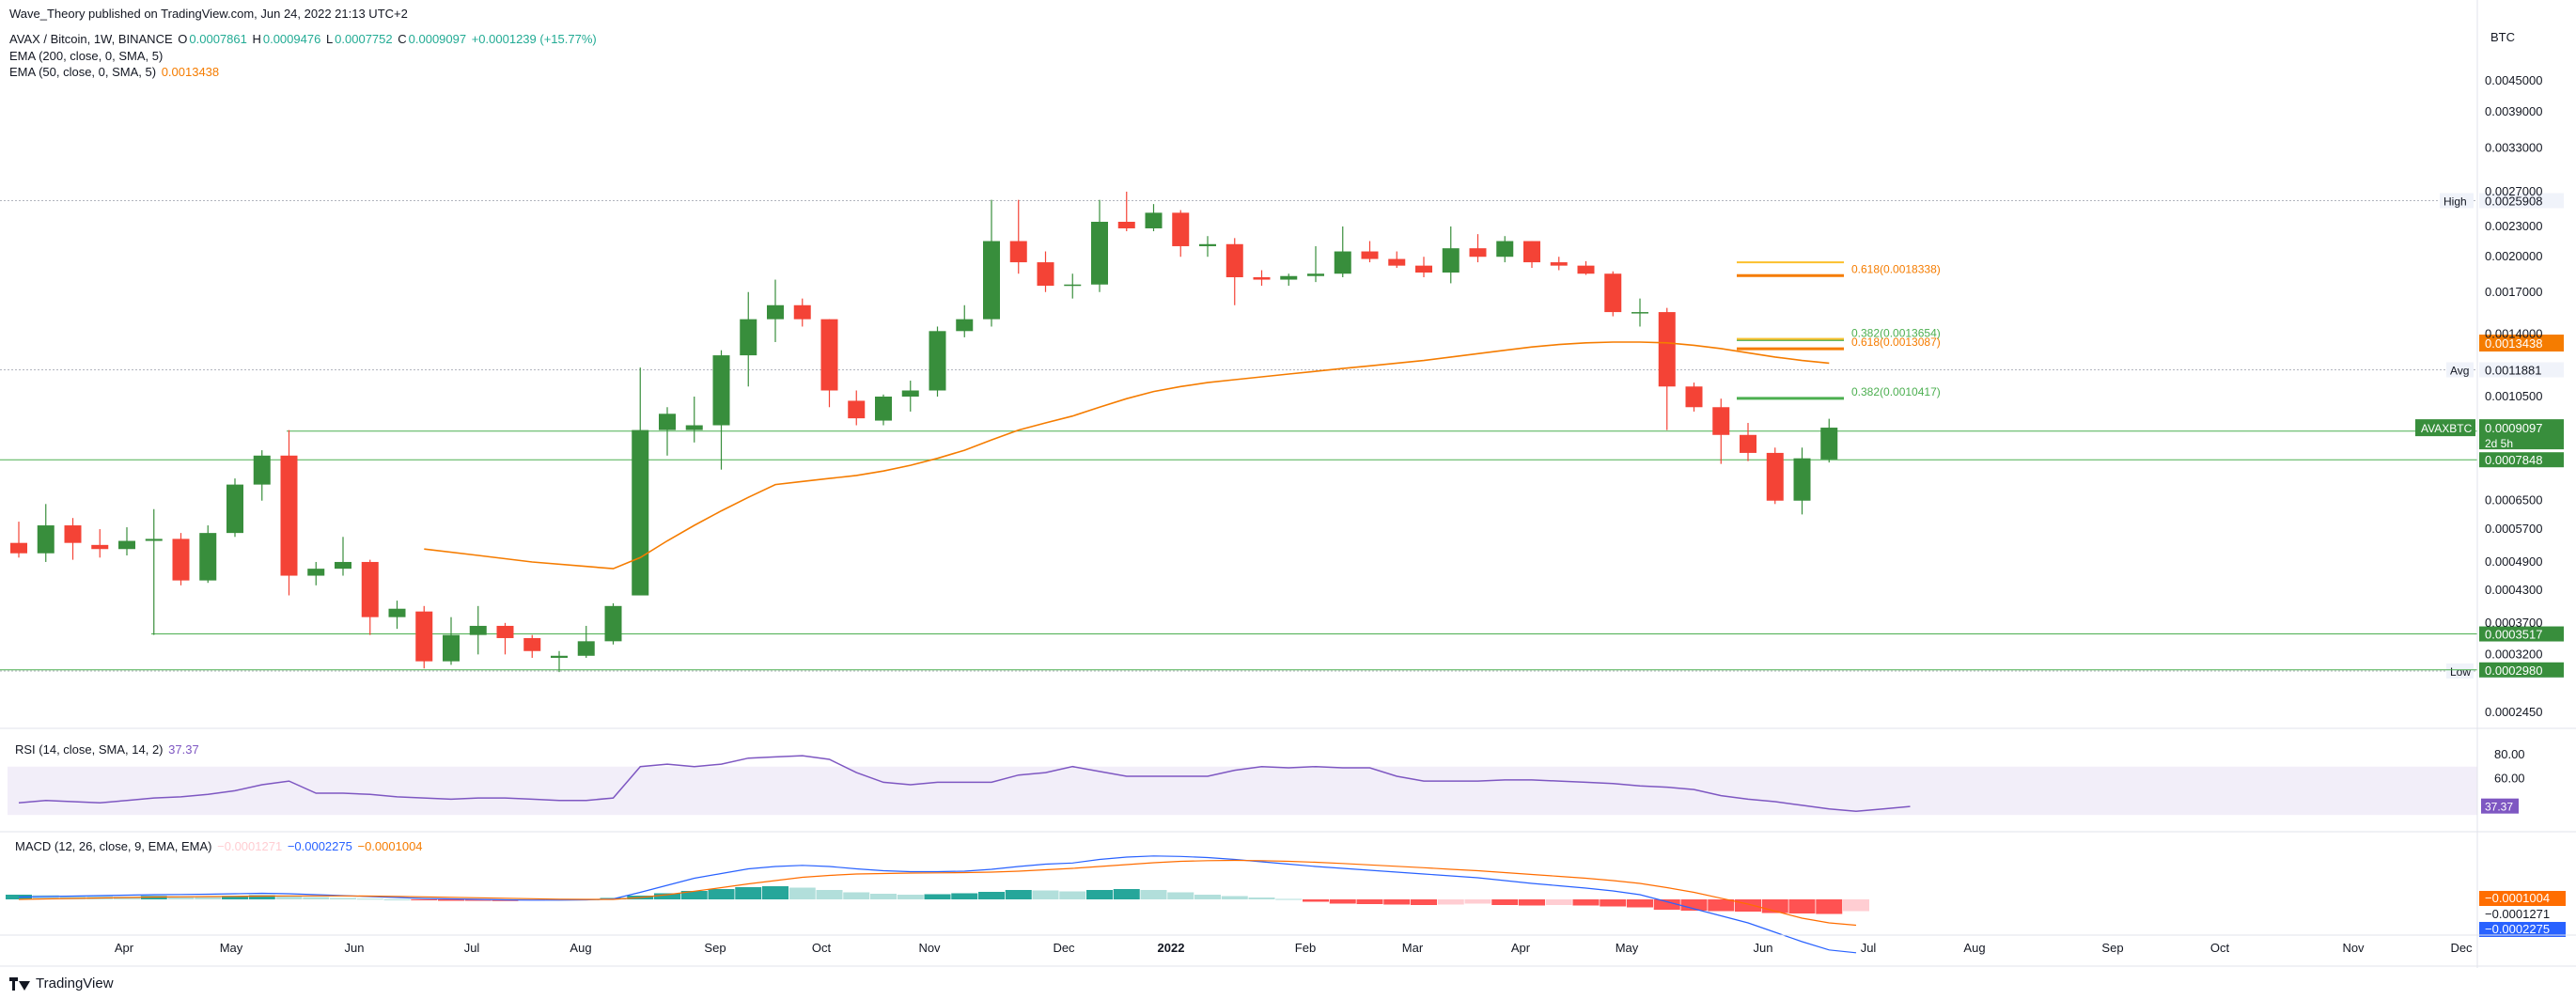  What do you see at coordinates (2513, 256) in the screenshot?
I see `price-axis-tick-label: 0.0020000` at bounding box center [2513, 256].